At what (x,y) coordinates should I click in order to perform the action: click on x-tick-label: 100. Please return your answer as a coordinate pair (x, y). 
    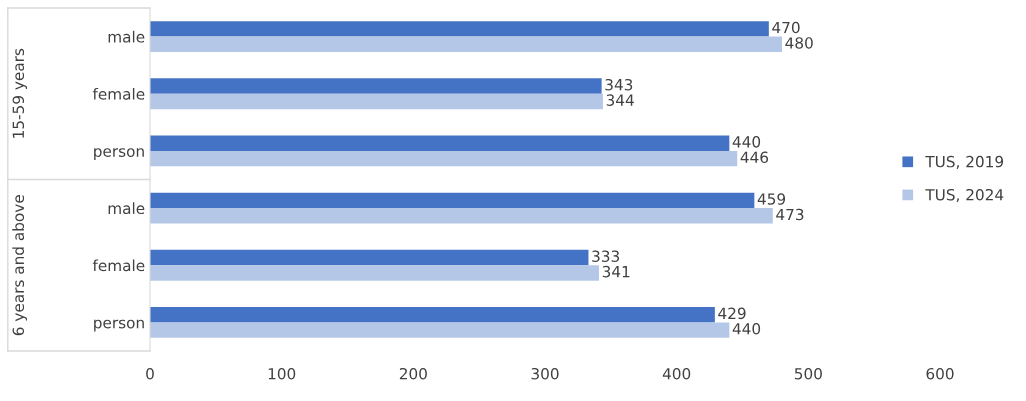
    Looking at the image, I should click on (282, 373).